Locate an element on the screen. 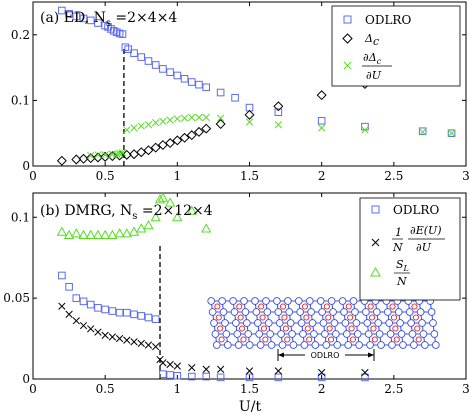 Image resolution: width=471 pixels, height=415 pixels. x-tick-label: 1.5 is located at coordinates (249, 176).